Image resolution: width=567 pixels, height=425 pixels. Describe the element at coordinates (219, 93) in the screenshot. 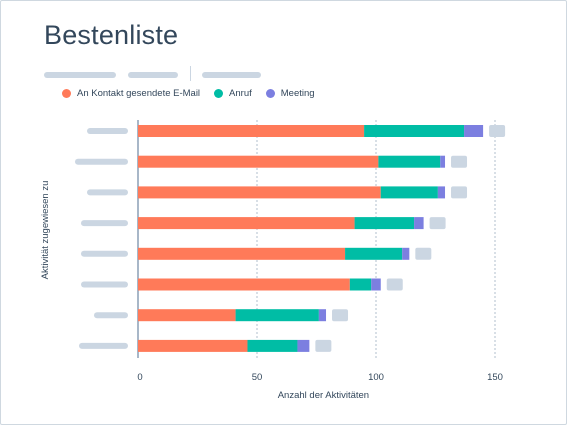

I see `legend-swatch-call` at that location.